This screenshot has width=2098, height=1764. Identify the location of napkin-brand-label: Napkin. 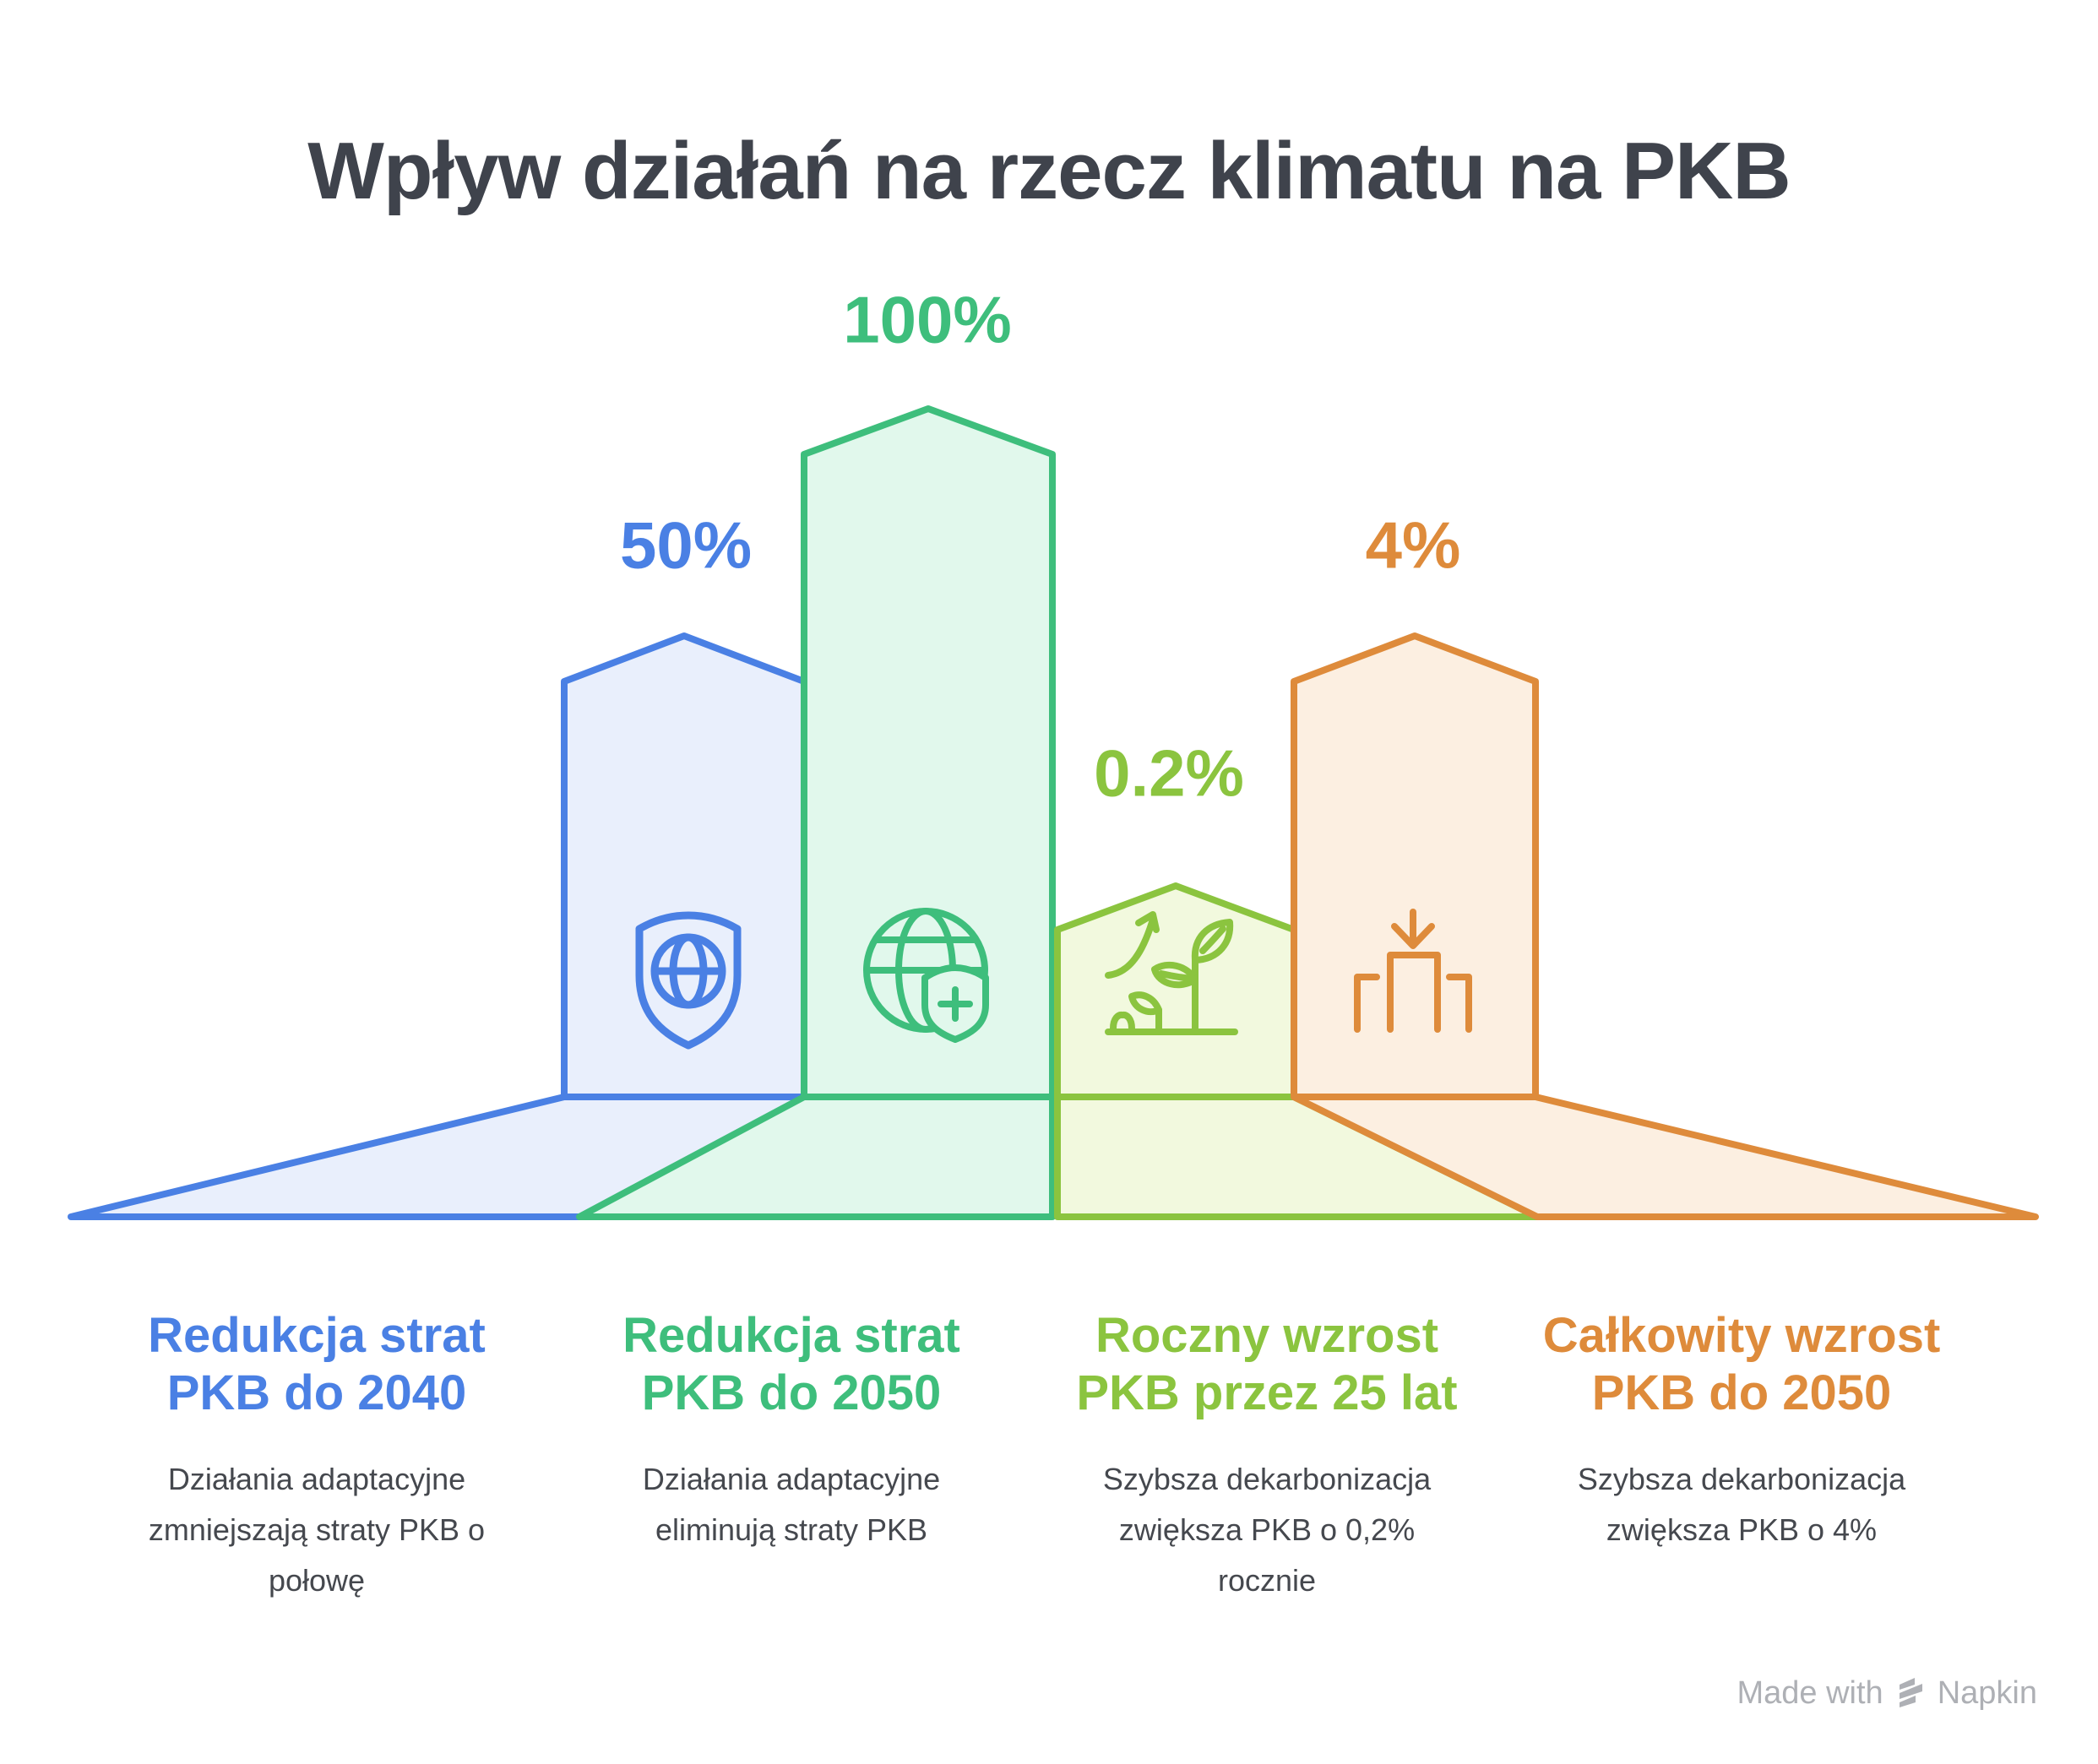
(1987, 1693).